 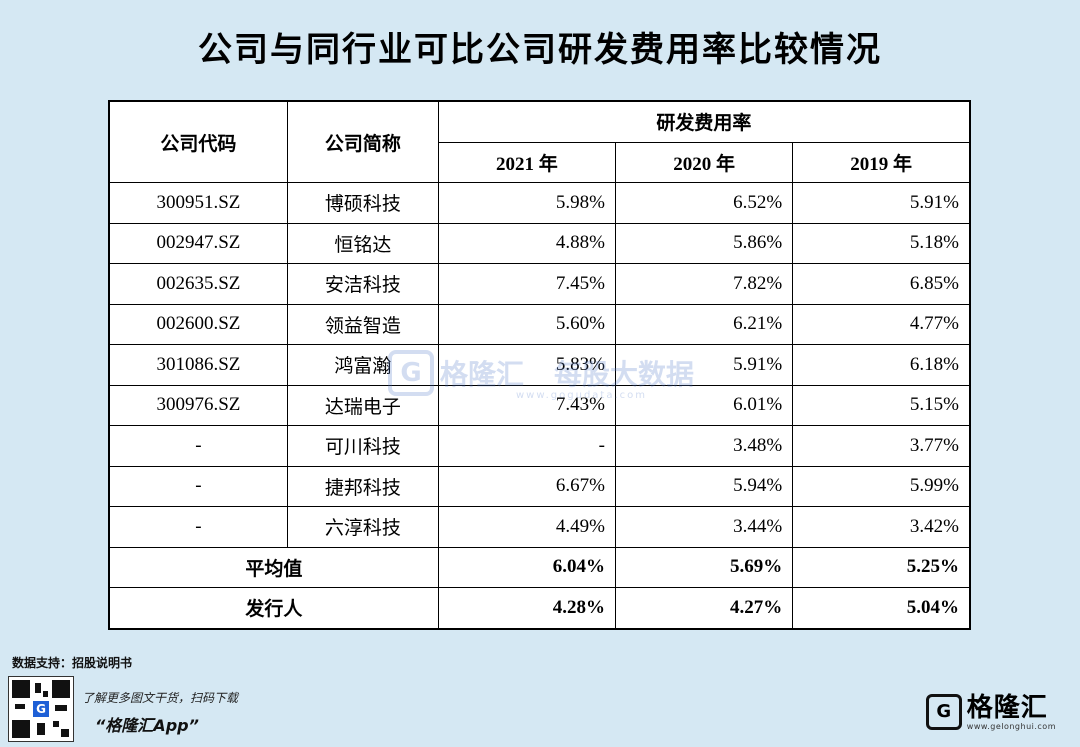 I want to click on company-name-cell: 捷邦科技, so click(x=362, y=486).